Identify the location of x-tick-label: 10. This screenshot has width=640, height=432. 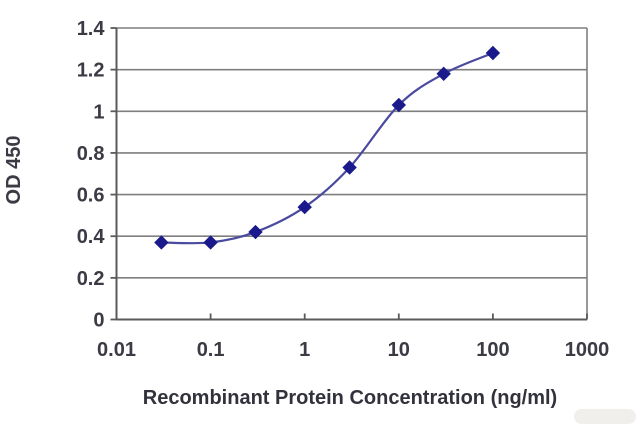
(399, 350).